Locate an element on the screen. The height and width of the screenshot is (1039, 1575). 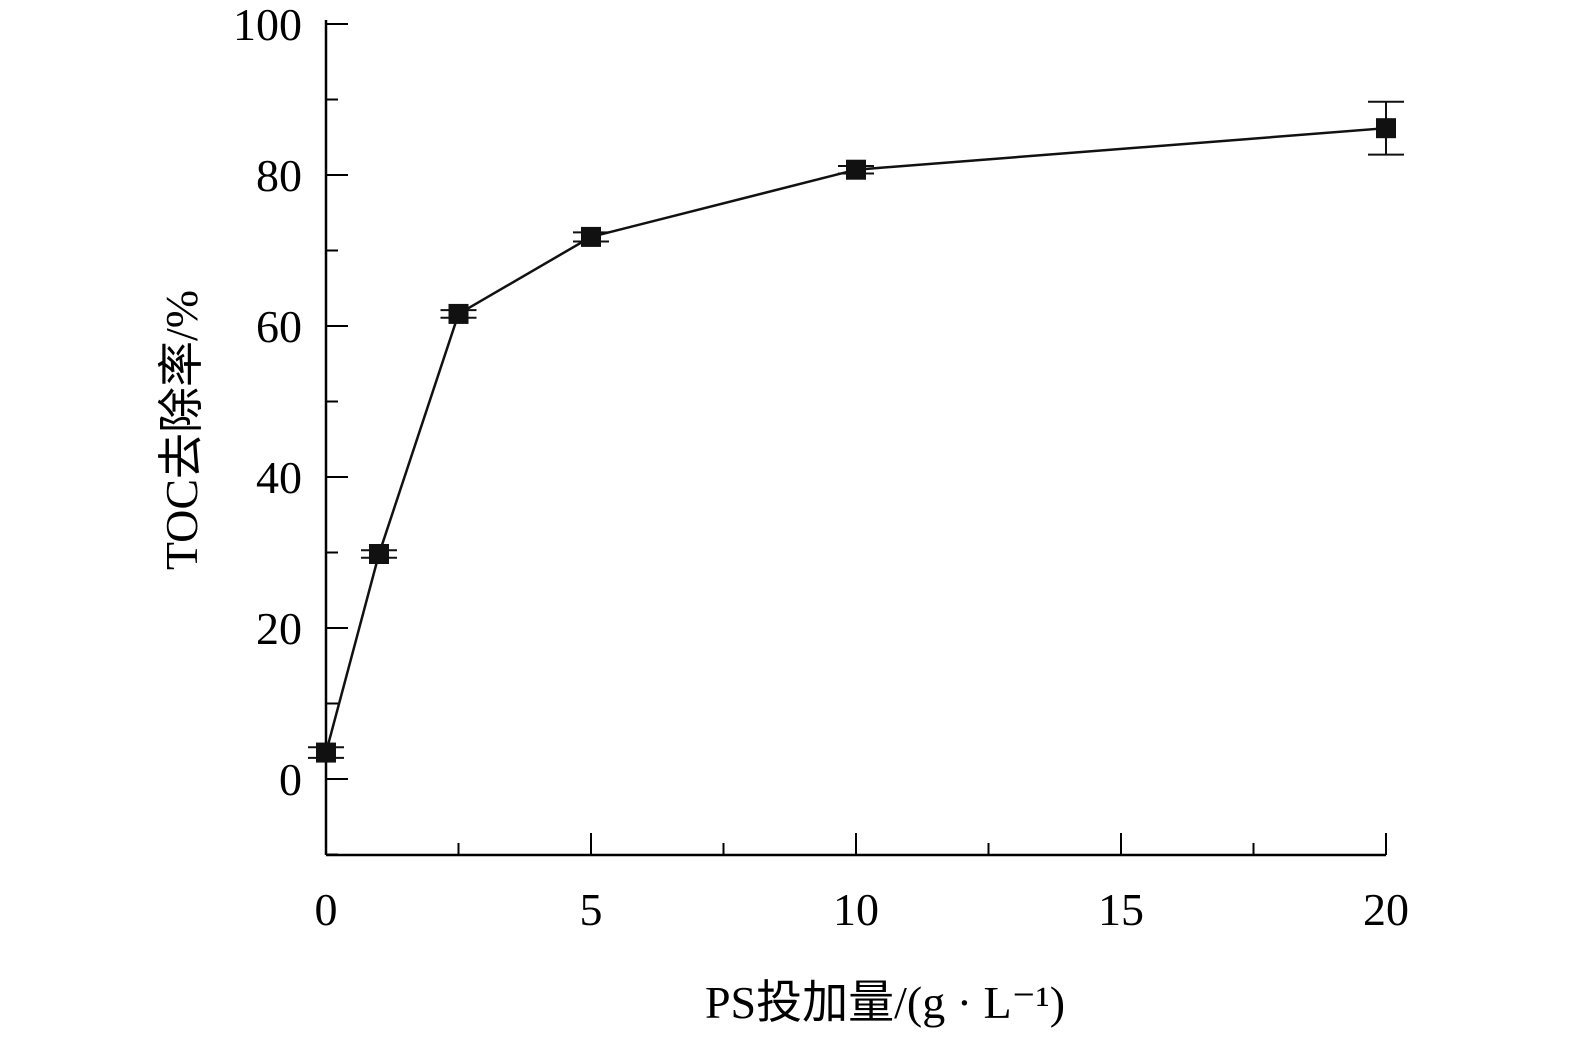
x-axis-title: PS投加量/(g · L⁻¹) is located at coordinates (885, 1002).